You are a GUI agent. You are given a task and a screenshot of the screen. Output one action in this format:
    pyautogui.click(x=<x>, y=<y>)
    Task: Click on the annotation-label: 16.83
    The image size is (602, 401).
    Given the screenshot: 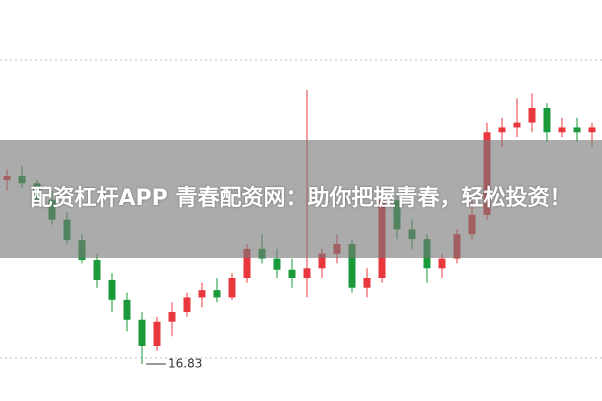 What is the action you would take?
    pyautogui.click(x=185, y=363)
    